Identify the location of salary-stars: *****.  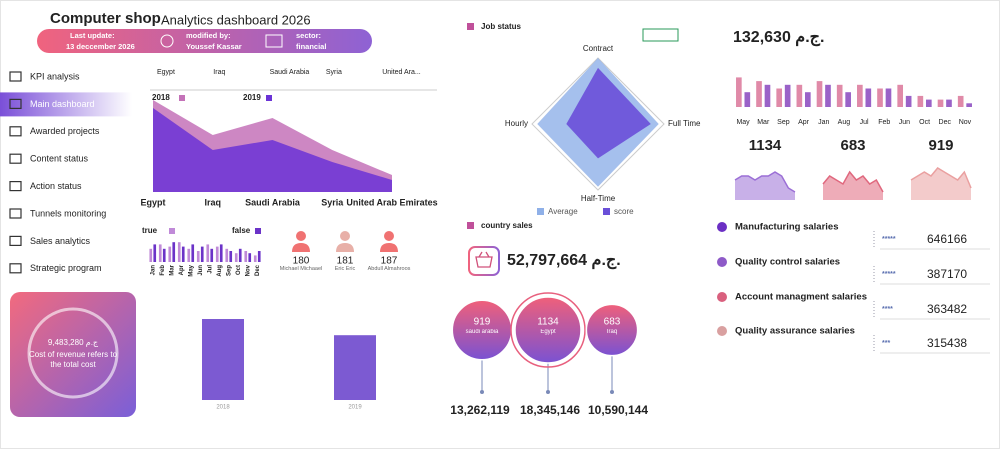
(889, 274).